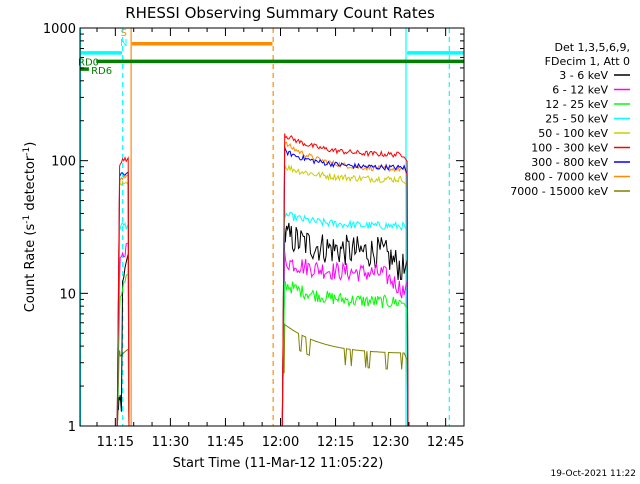 This screenshot has width=640, height=484. What do you see at coordinates (559, 191) in the screenshot?
I see `legend-entry-label: 7000 - 15000 keV` at bounding box center [559, 191].